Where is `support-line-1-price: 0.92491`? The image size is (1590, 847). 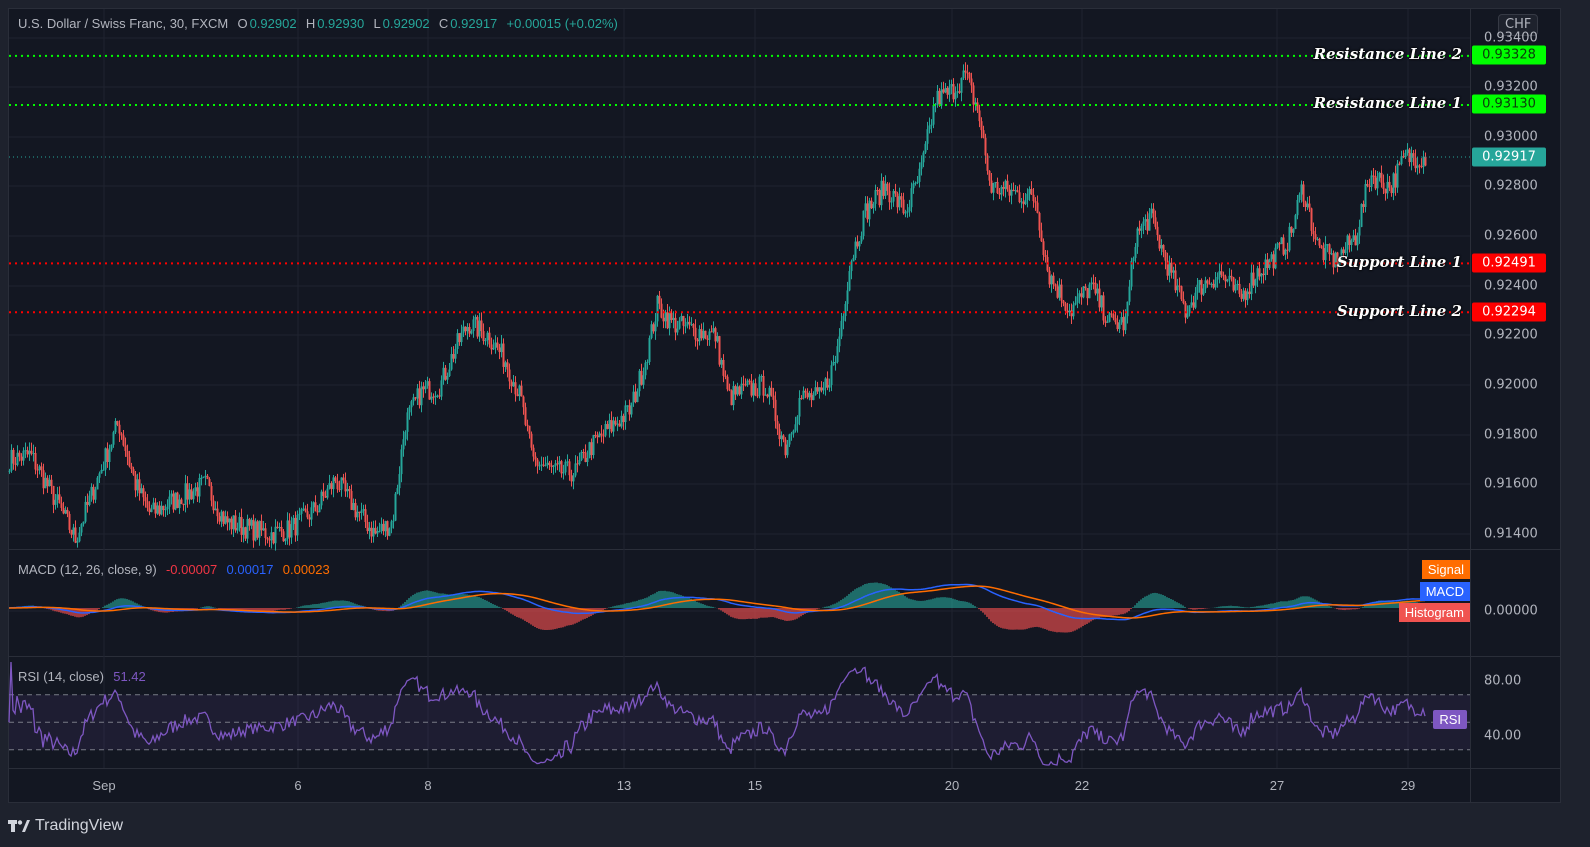 support-line-1-price: 0.92491 is located at coordinates (1509, 263).